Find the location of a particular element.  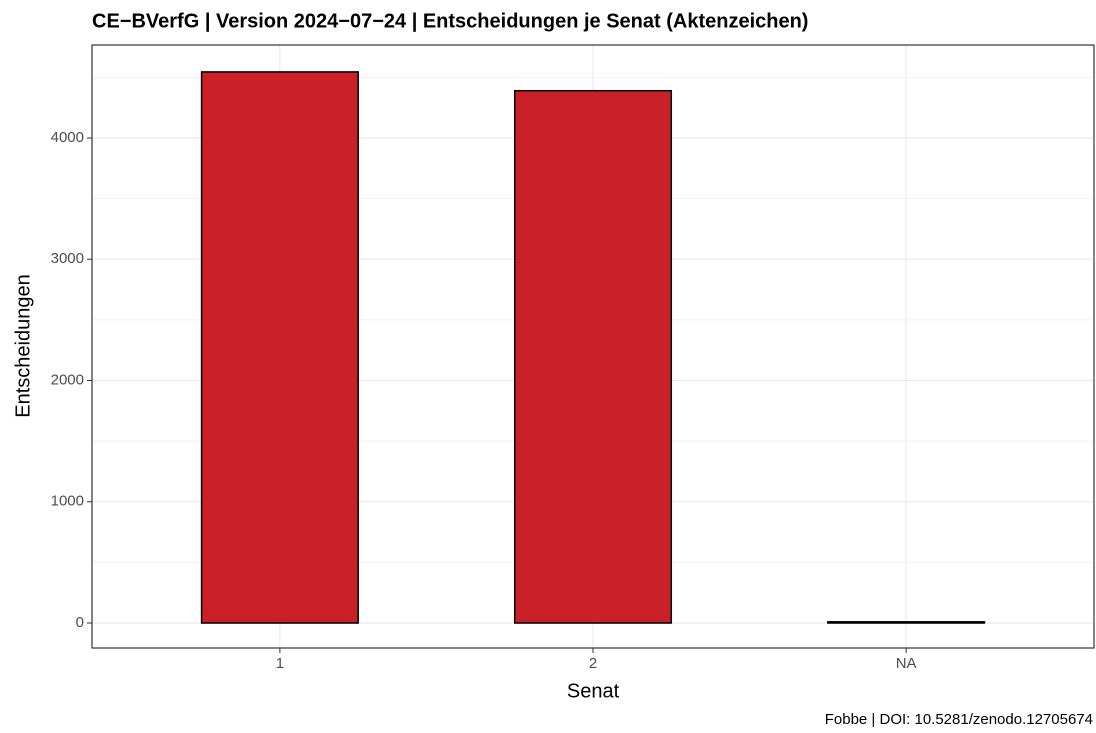

caption: Fobbe | DOI: 10.5281/zenodo.12705674 is located at coordinates (959, 719).